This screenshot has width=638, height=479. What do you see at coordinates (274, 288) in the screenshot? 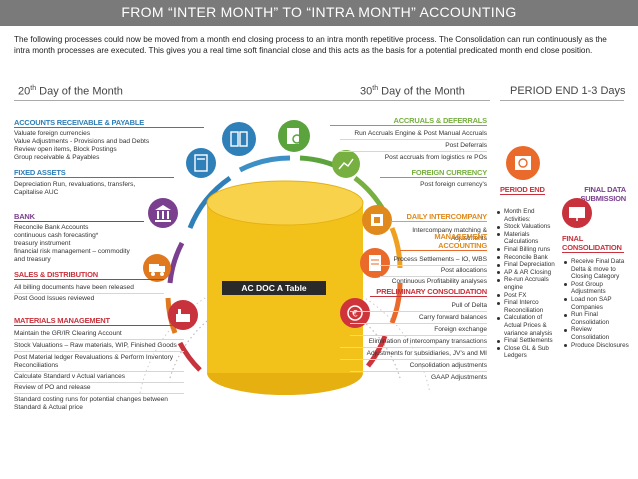
I see `ac-doc-a-table-label: AC DOC A Table` at bounding box center [274, 288].